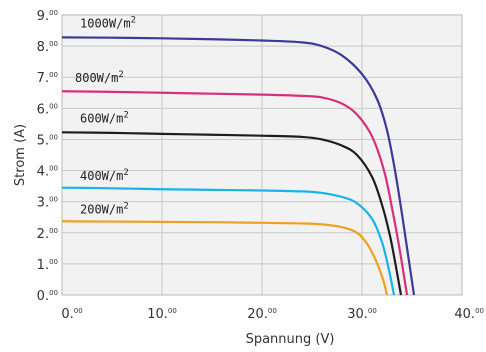  I want to click on x-tick-label: 40.00, so click(469, 314).